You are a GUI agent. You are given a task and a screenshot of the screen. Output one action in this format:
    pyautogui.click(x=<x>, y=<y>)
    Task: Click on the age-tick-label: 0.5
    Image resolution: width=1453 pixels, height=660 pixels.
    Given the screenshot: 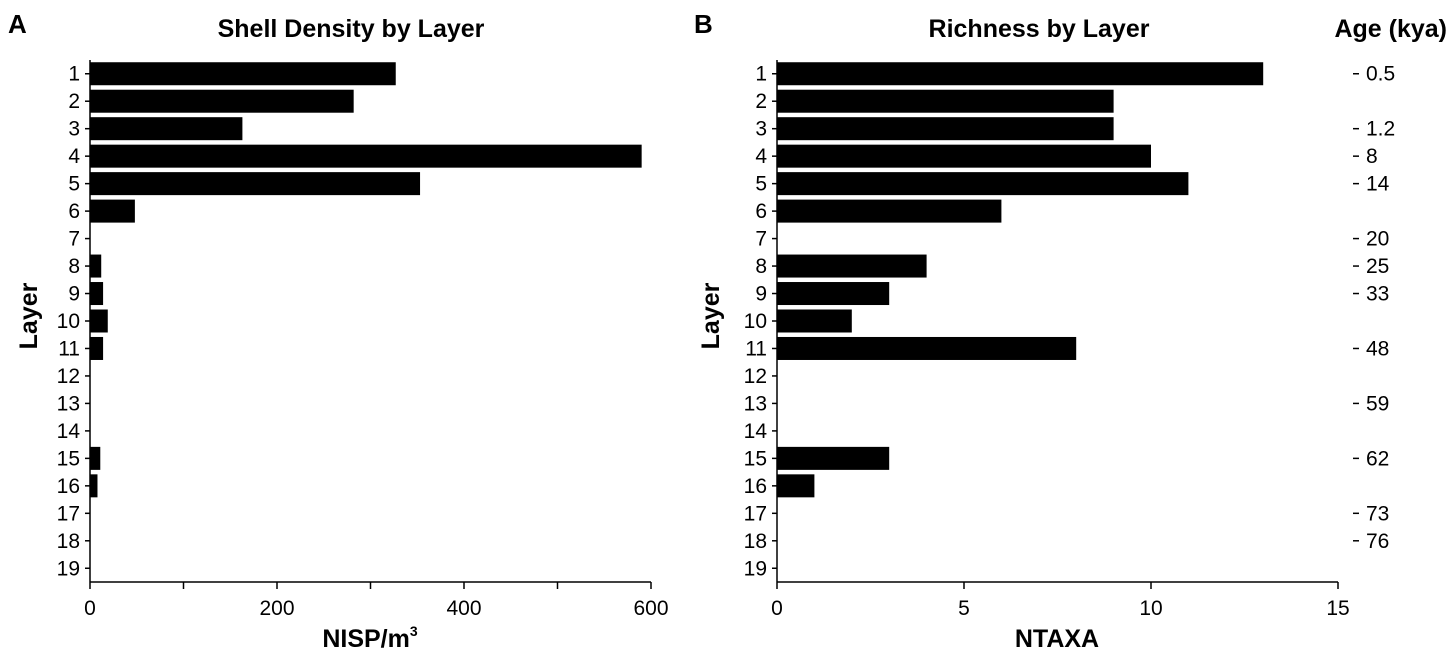 What is the action you would take?
    pyautogui.click(x=1380, y=74)
    